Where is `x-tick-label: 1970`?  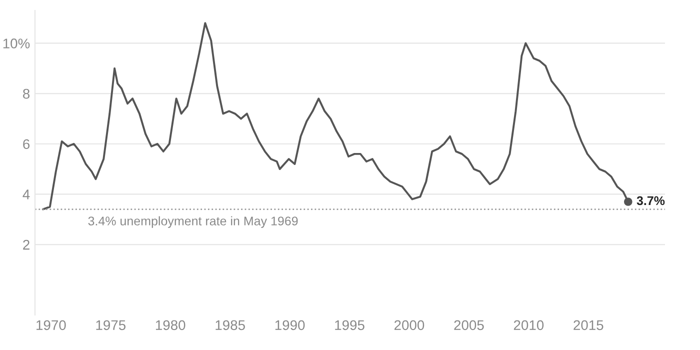 x-tick-label: 1970 is located at coordinates (51, 325).